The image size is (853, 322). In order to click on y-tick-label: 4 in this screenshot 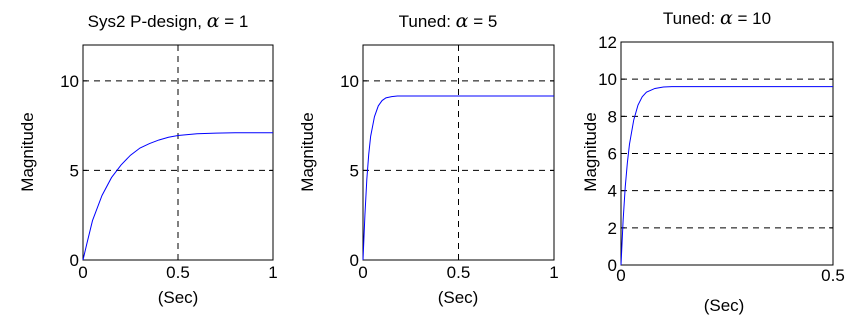, I will do `click(612, 191)`.